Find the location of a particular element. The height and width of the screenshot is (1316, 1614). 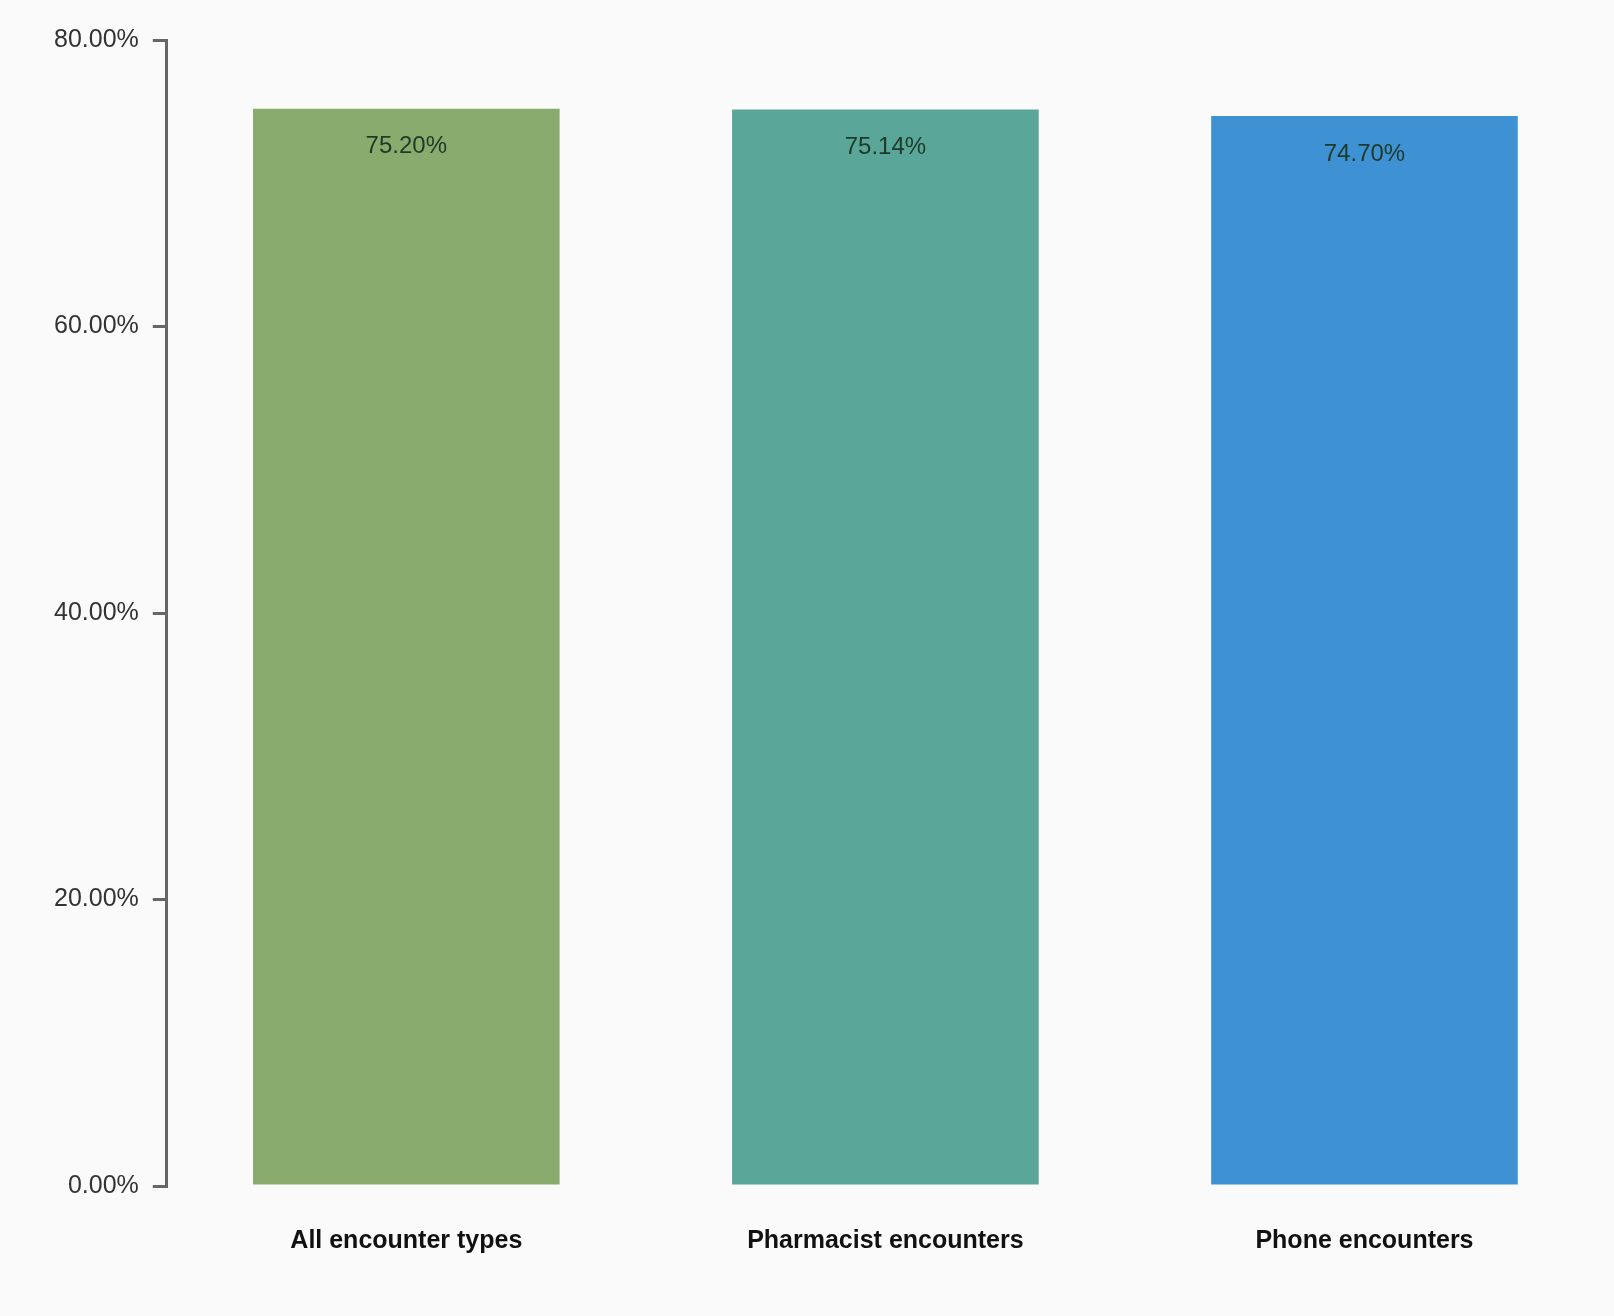

data-label: 74.70% is located at coordinates (1364, 152).